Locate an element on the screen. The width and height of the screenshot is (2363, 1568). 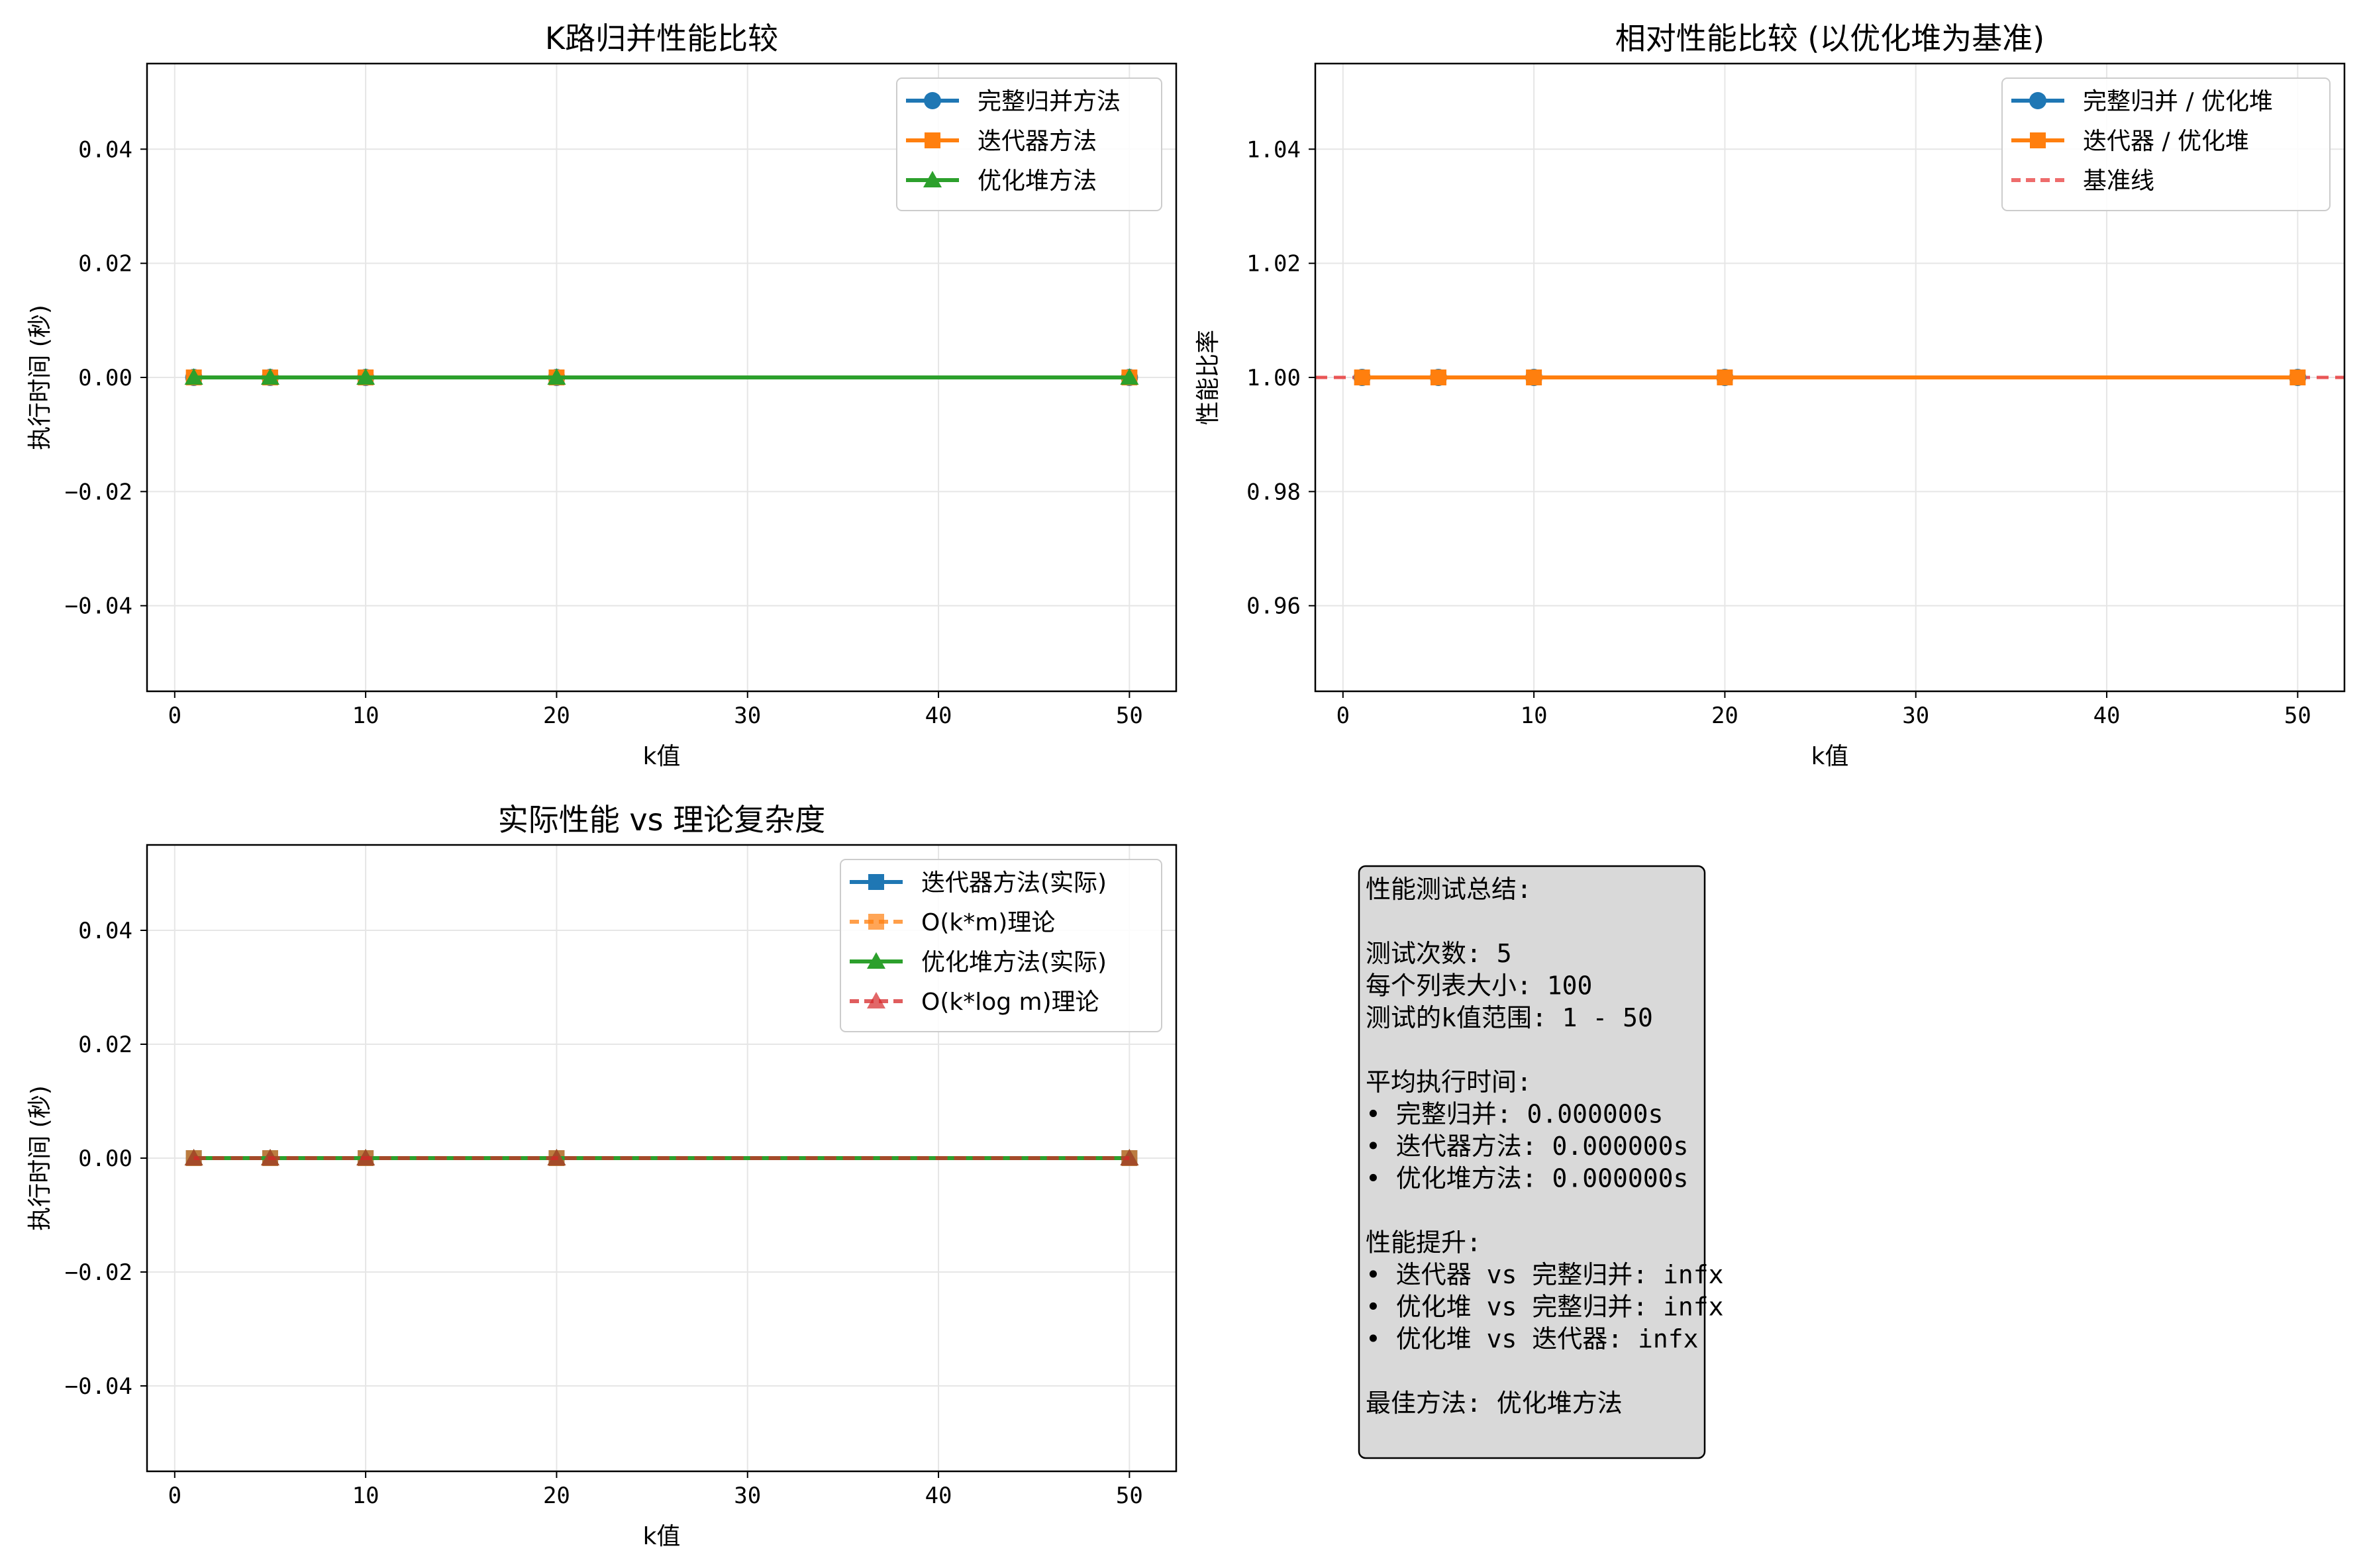
summary-box-frame is located at coordinates (1532, 1162).